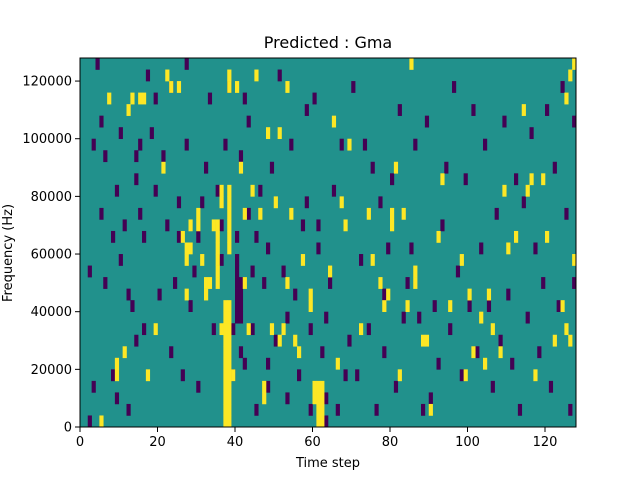  What do you see at coordinates (47, 139) in the screenshot?
I see `y-tick-label: 100000` at bounding box center [47, 139].